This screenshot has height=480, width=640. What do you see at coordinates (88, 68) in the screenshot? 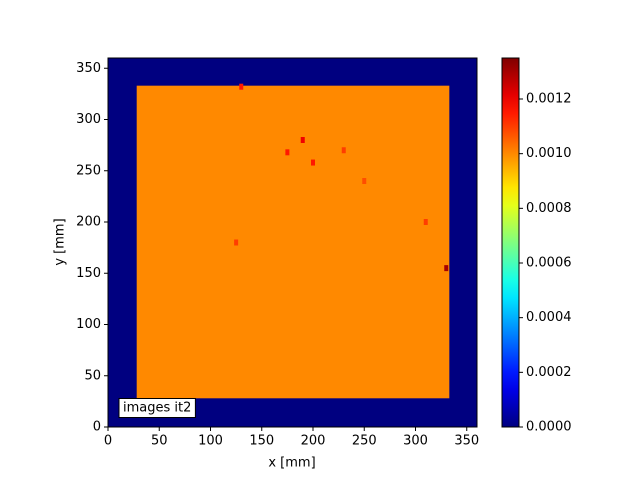
I see `y-tick-label: 350` at bounding box center [88, 68].